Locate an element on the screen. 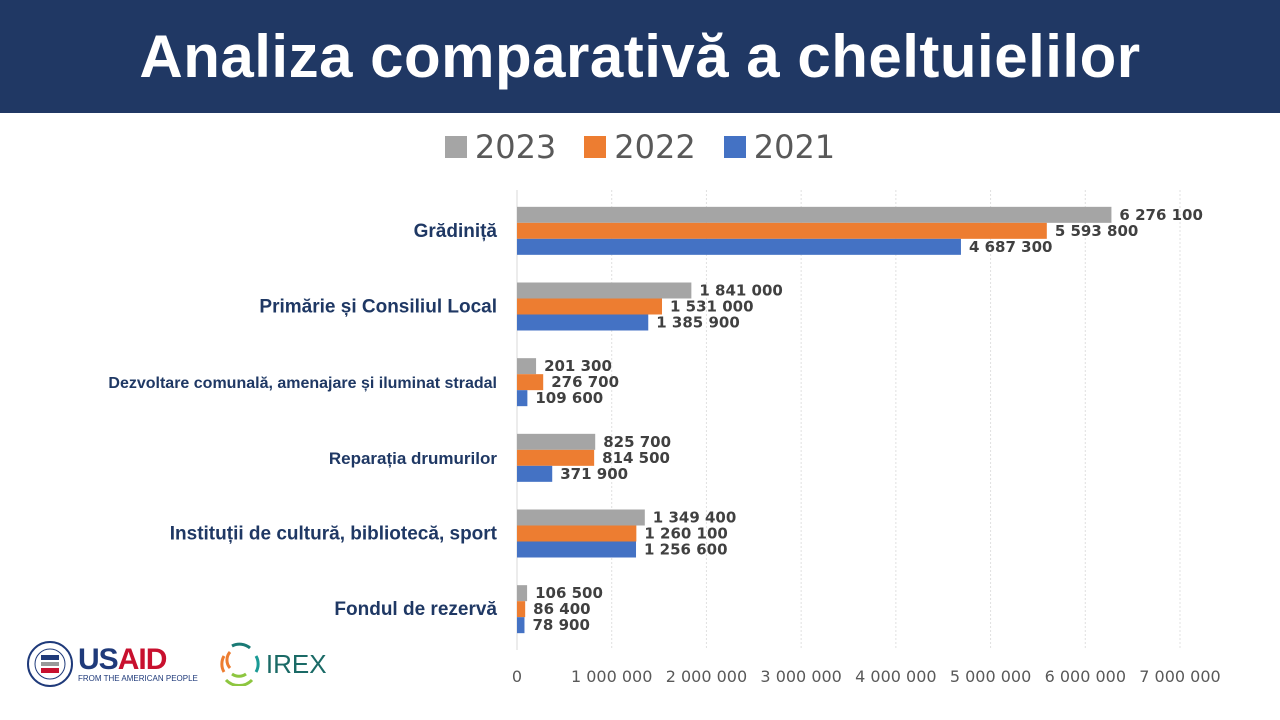  category-label: Reparația drumurilor is located at coordinates (413, 458).